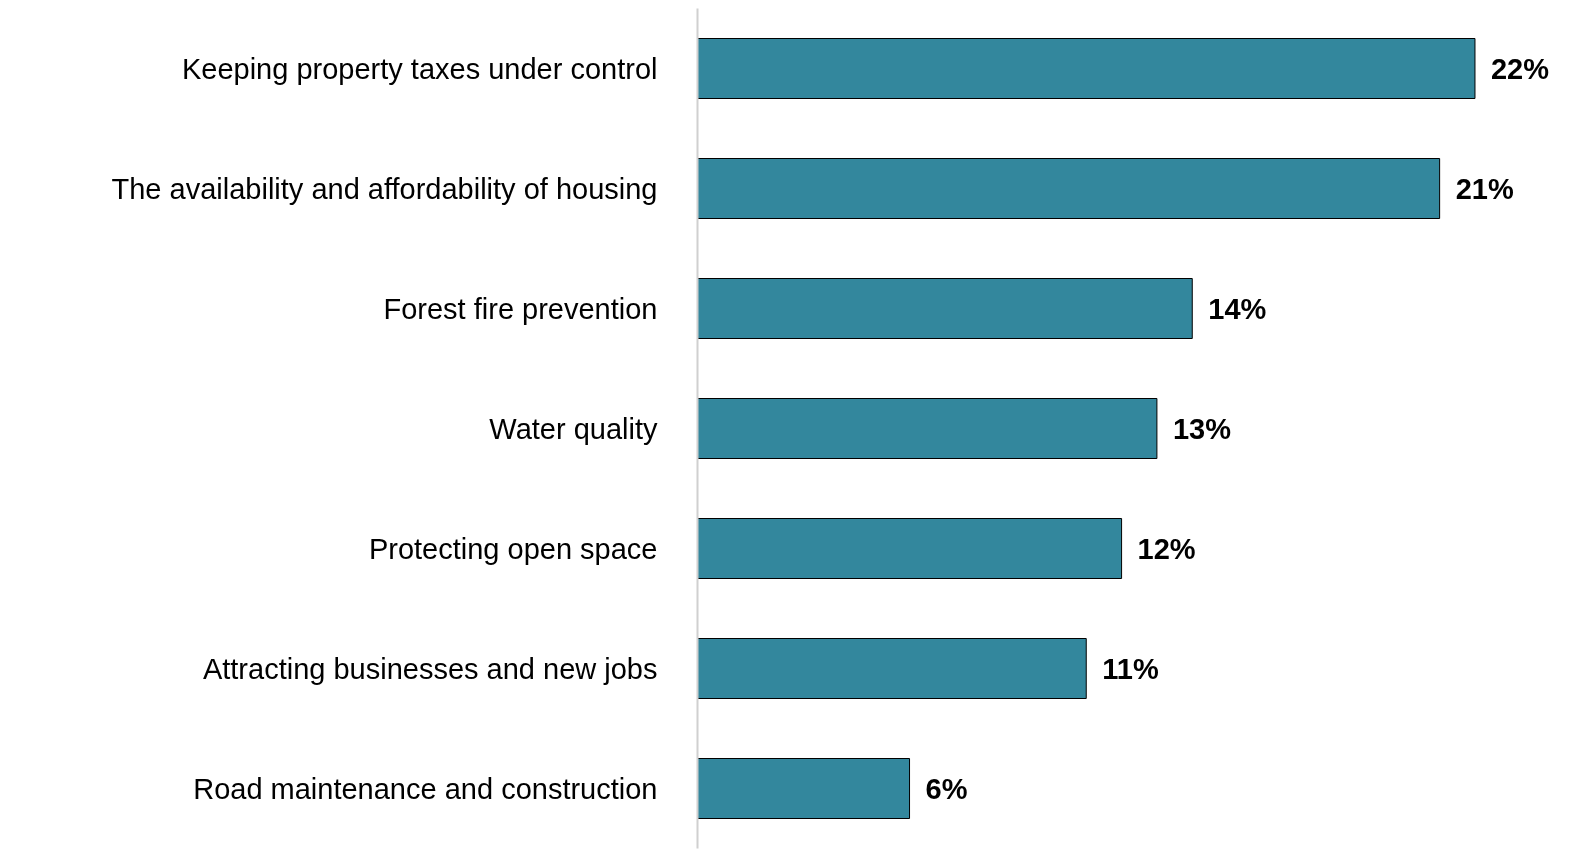 This screenshot has width=1577, height=856. What do you see at coordinates (573, 428) in the screenshot?
I see `y-tick-label: Water quality` at bounding box center [573, 428].